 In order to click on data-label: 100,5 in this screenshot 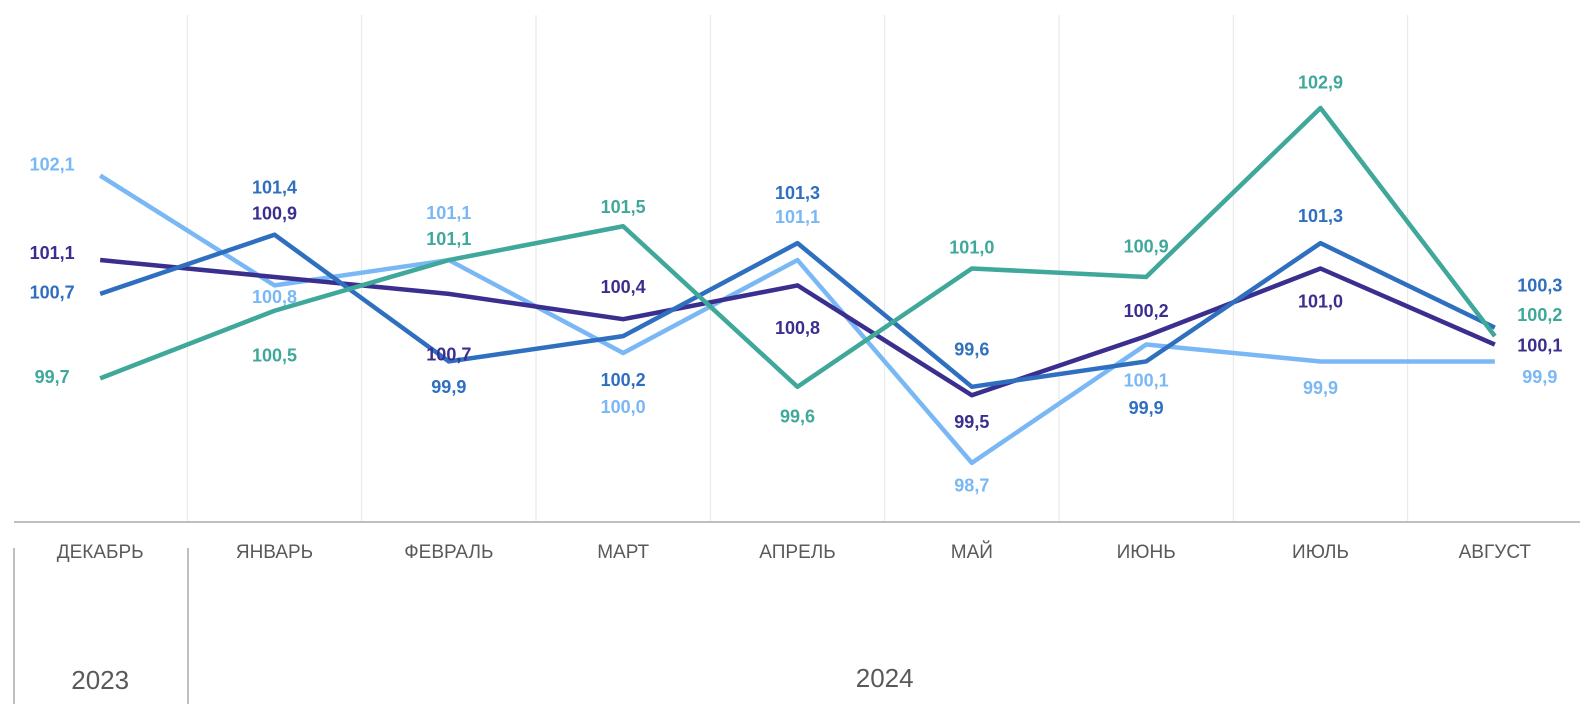, I will do `click(274, 356)`.